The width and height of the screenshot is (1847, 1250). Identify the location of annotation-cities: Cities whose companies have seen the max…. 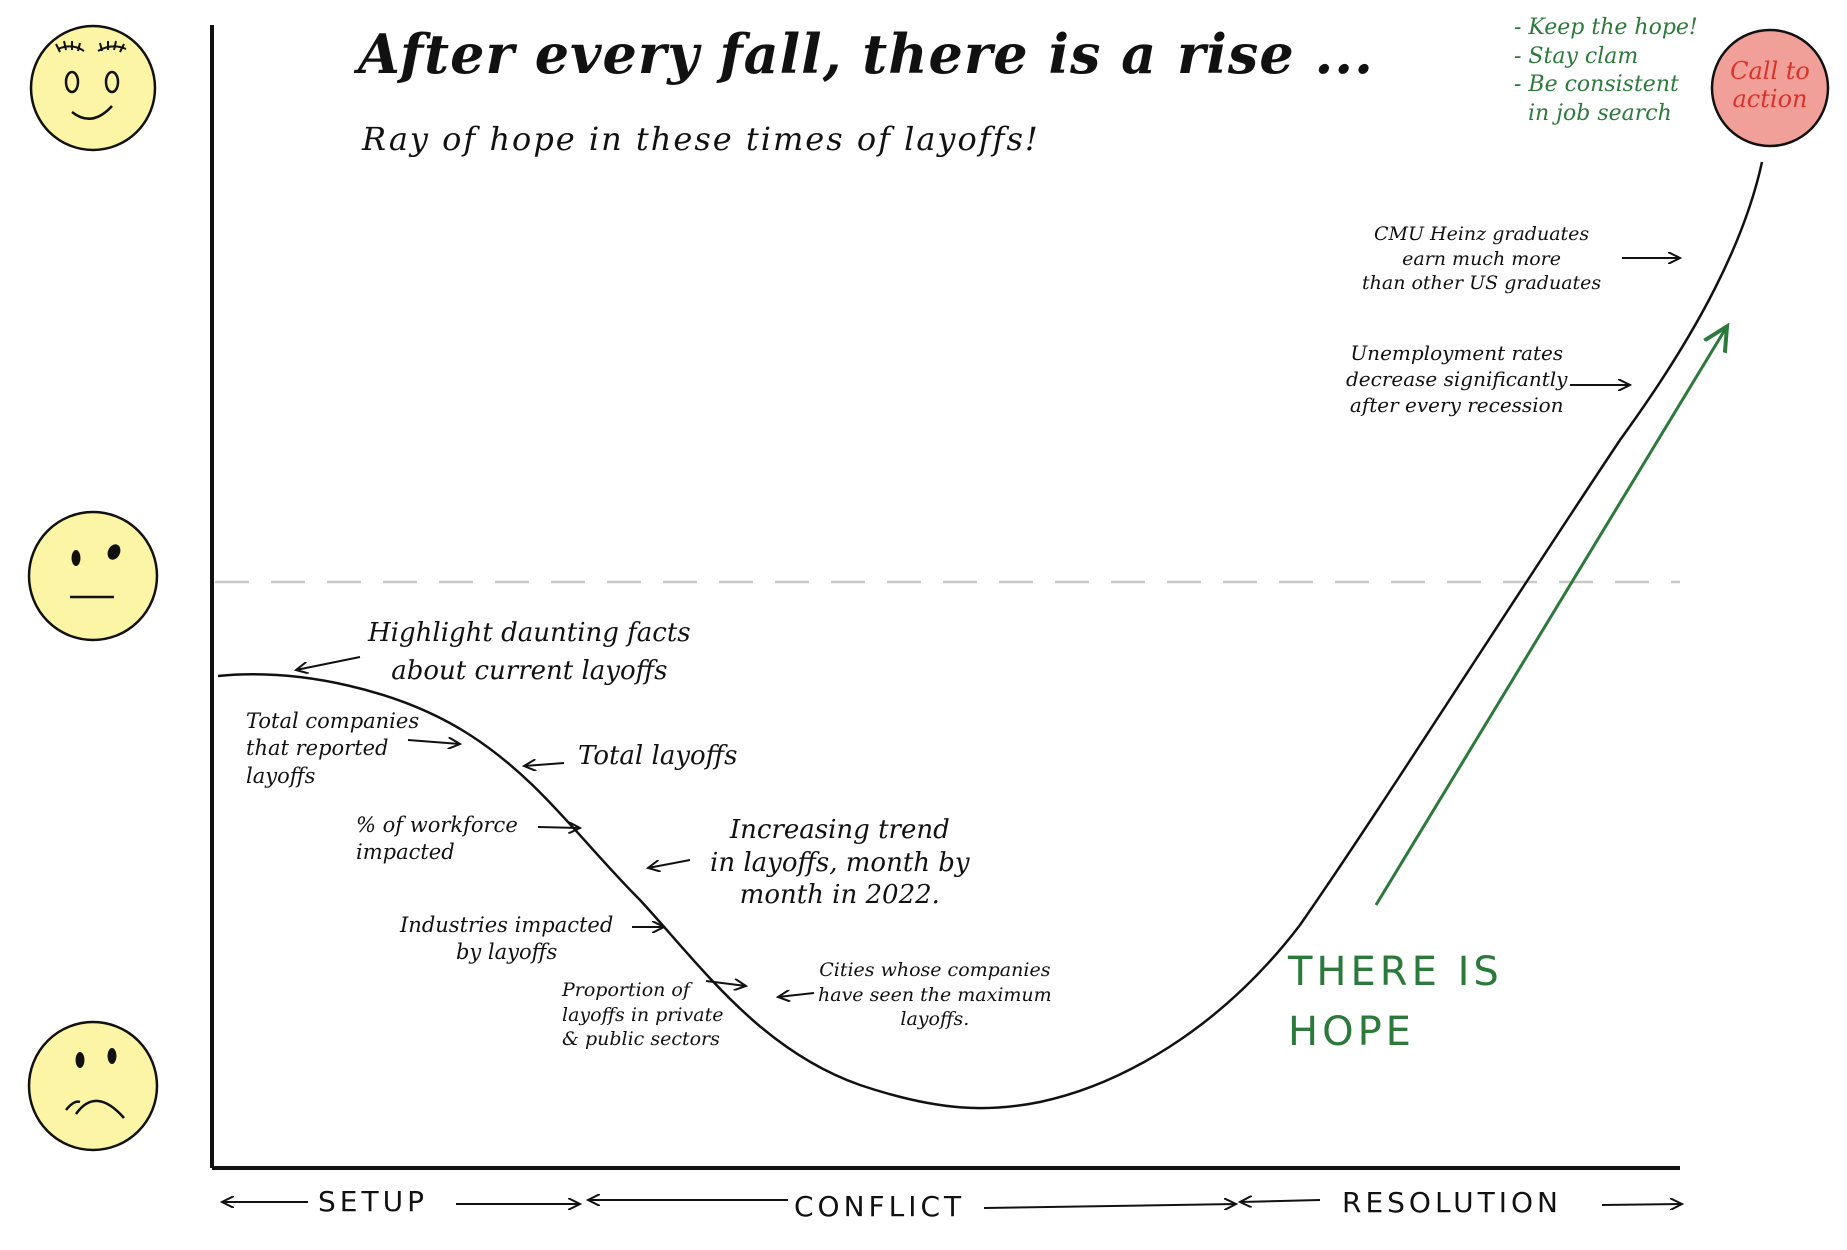
(935, 995).